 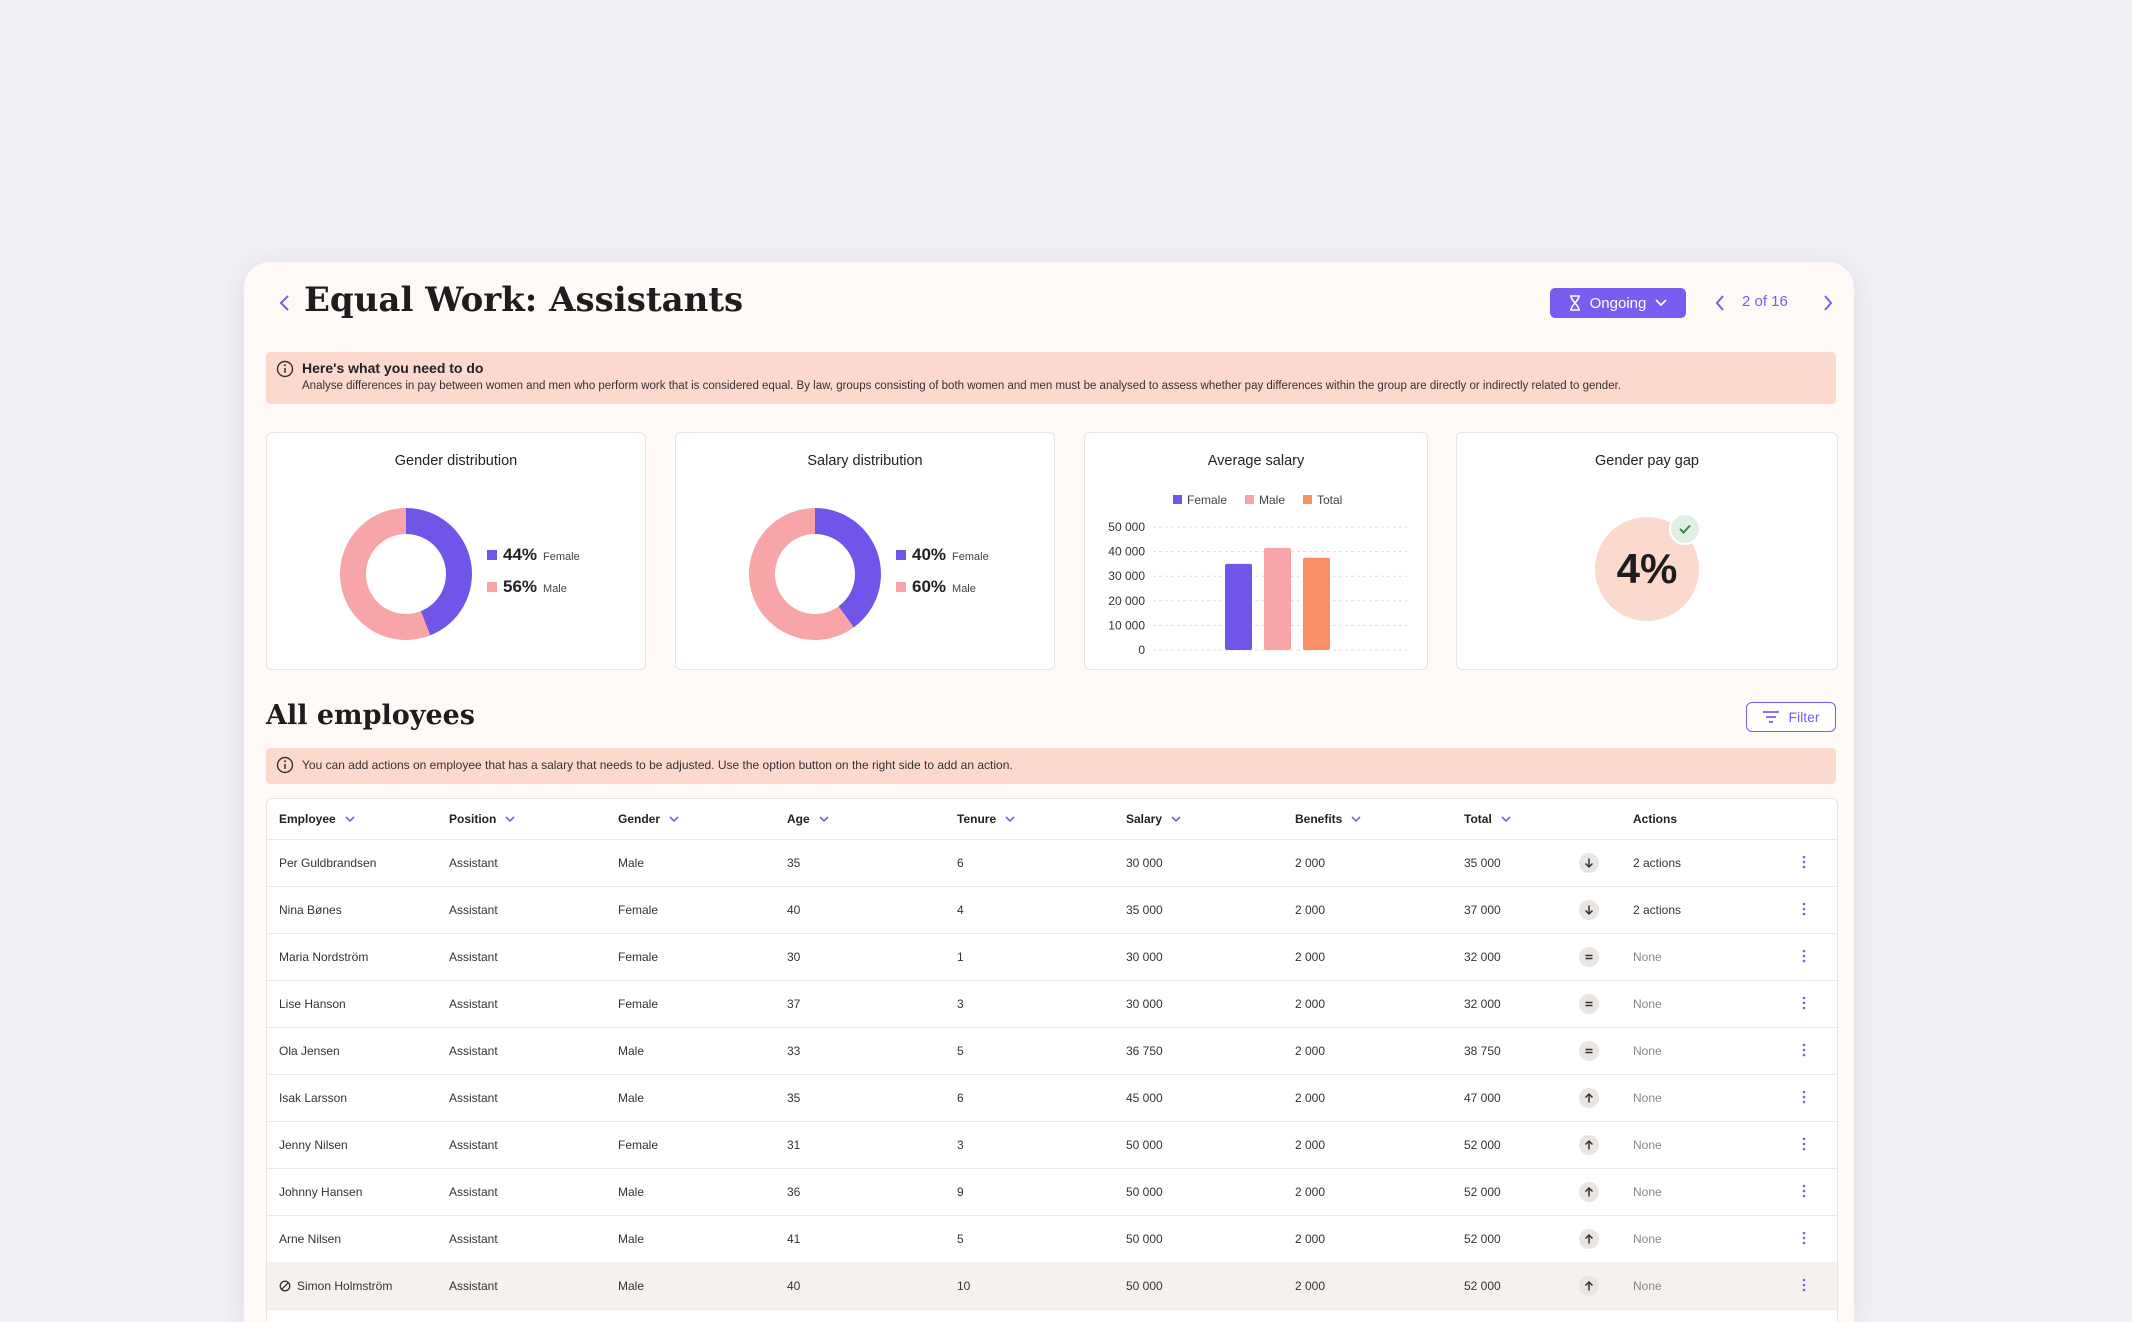 What do you see at coordinates (1655, 819) in the screenshot?
I see `column-header-actions: Actions` at bounding box center [1655, 819].